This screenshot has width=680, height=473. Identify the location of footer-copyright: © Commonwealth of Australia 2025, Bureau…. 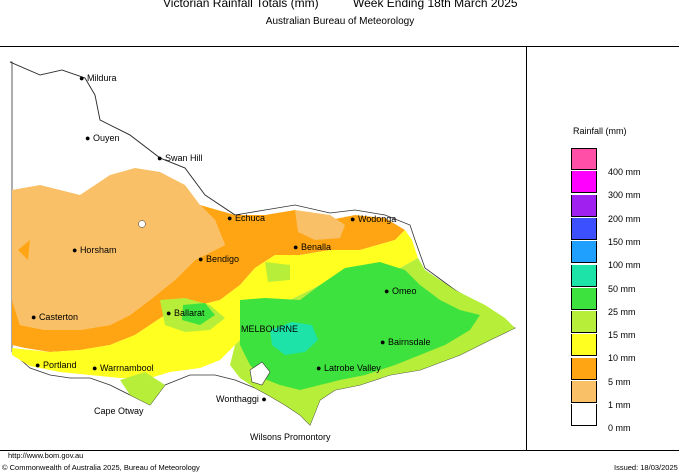
(101, 467).